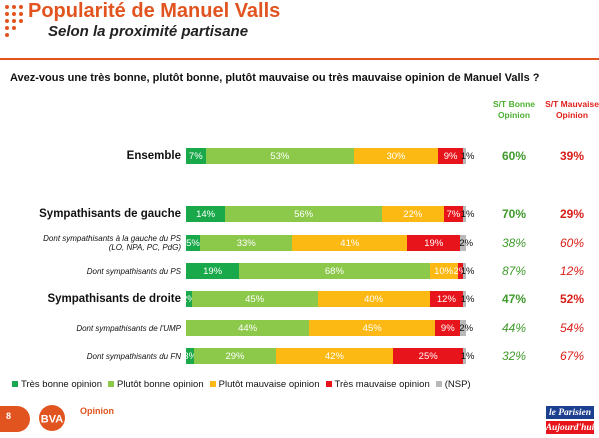  I want to click on bar-value-label: 3%, so click(190, 356).